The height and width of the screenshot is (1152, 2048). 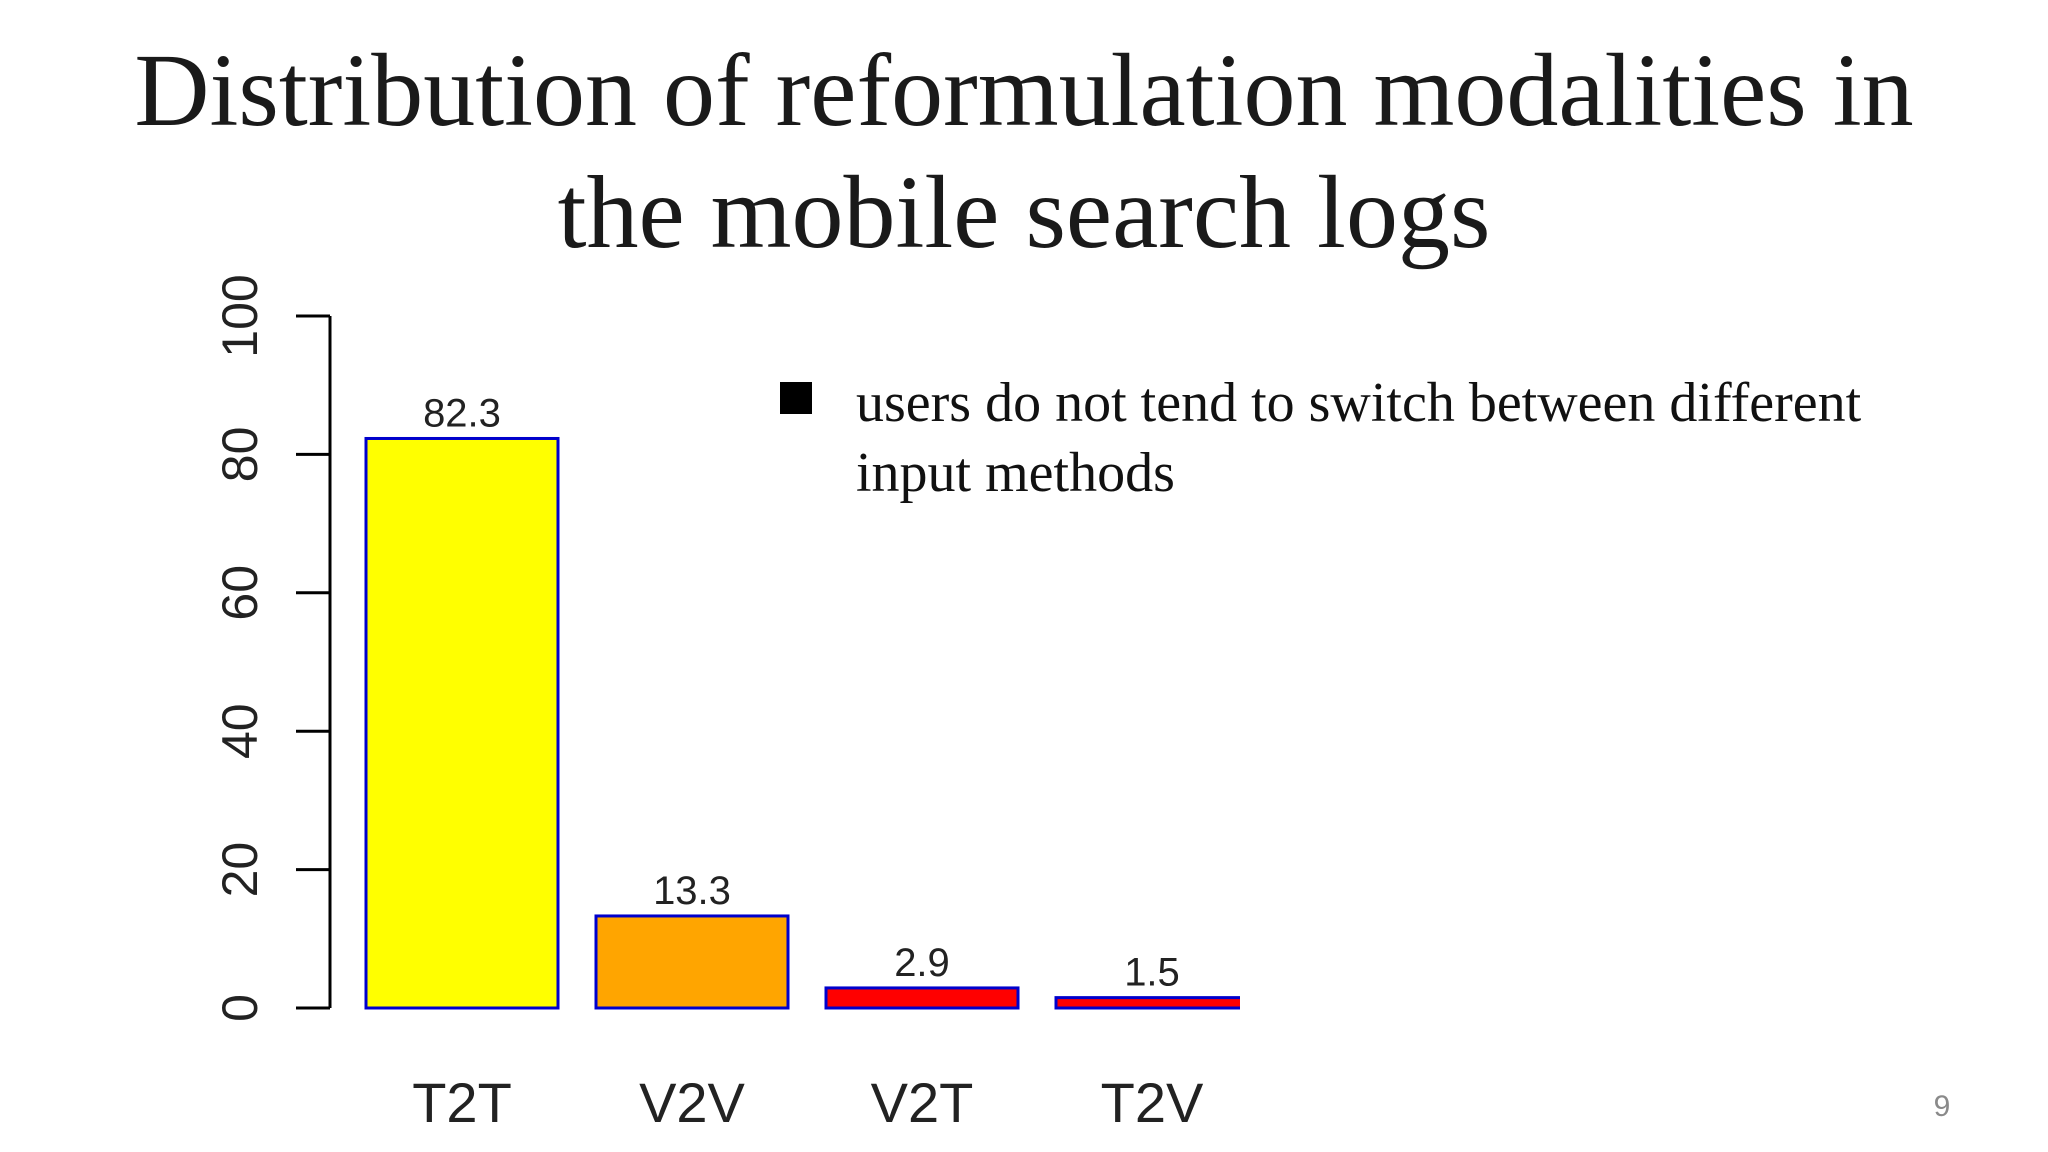 What do you see at coordinates (692, 962) in the screenshot?
I see `bar-V2V` at bounding box center [692, 962].